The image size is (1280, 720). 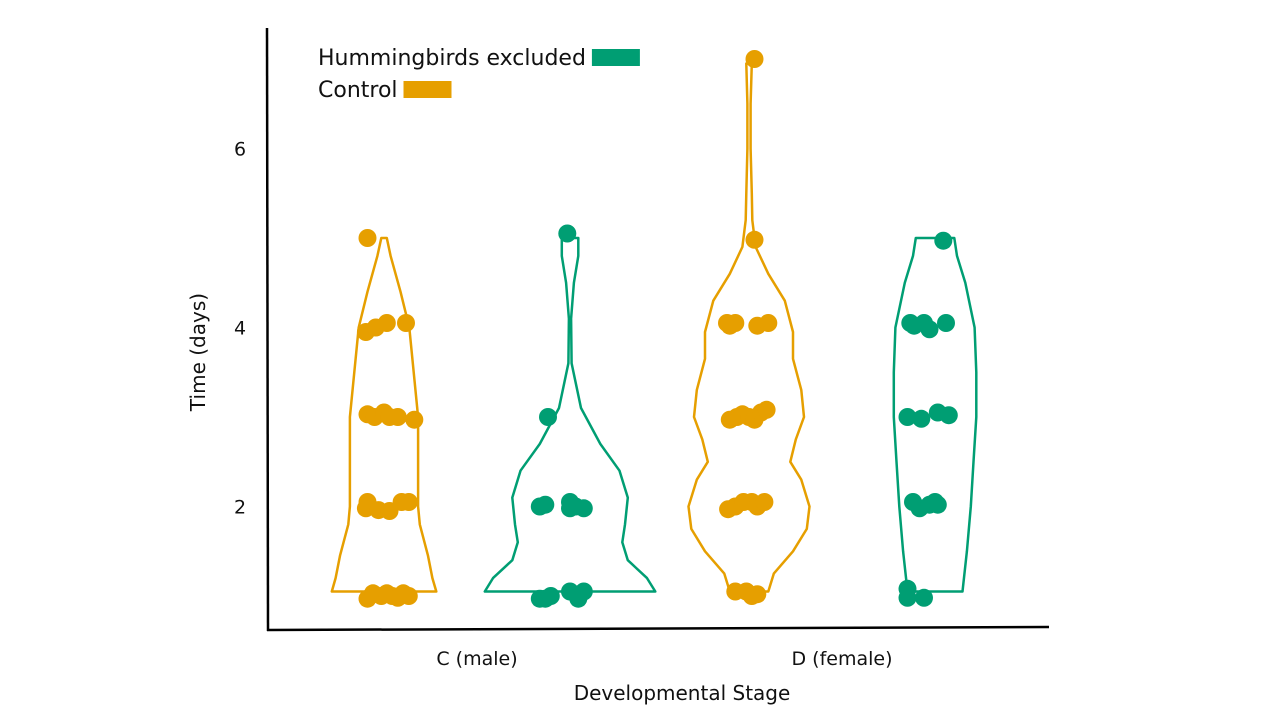 I want to click on violin-excluded-c-male, so click(x=570, y=414).